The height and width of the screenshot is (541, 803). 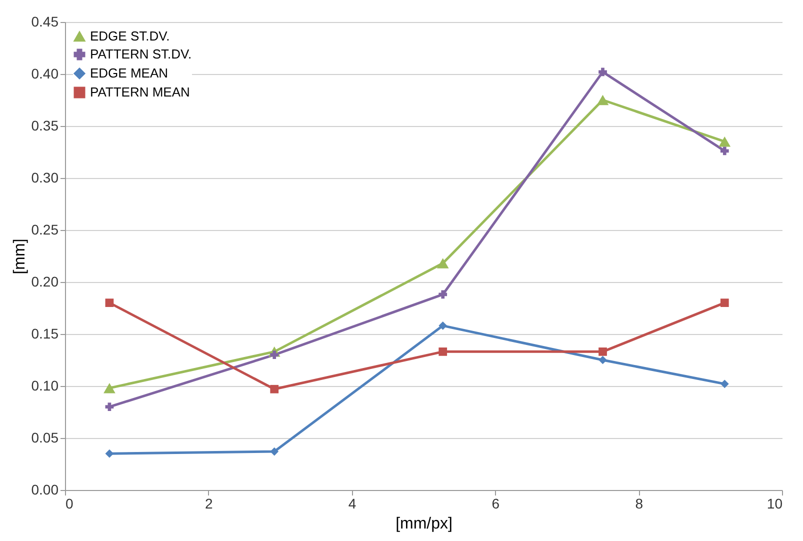 I want to click on legend-label: PATTERN MEAN, so click(x=140, y=92).